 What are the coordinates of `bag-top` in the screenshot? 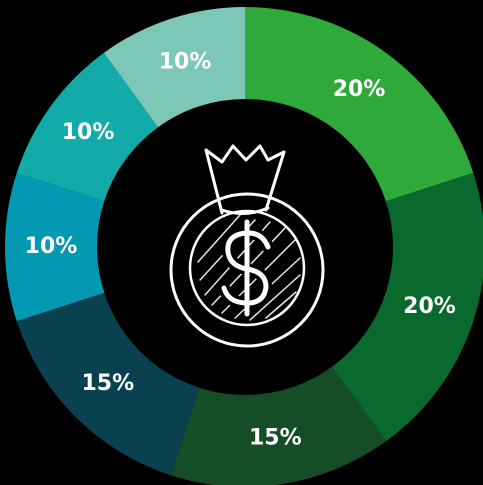 It's located at (245, 179).